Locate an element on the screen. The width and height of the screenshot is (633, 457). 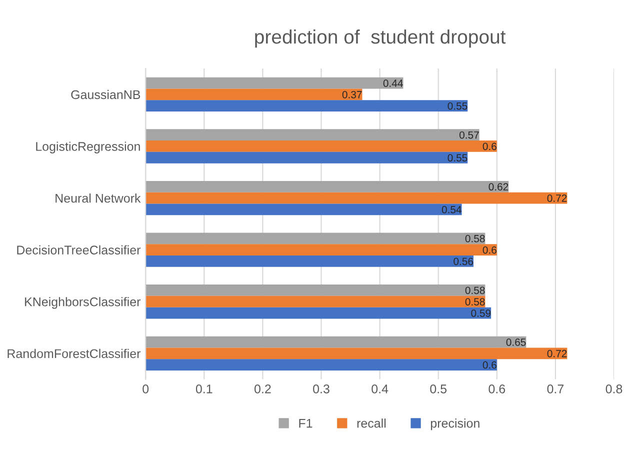
data-label: 0.57 is located at coordinates (469, 135).